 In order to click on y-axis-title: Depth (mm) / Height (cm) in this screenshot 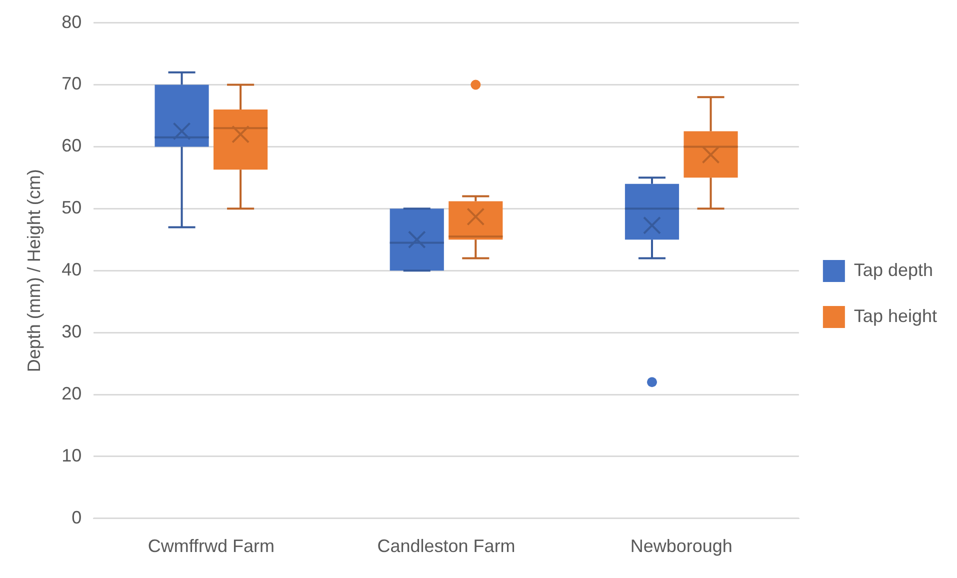, I will do `click(34, 270)`.